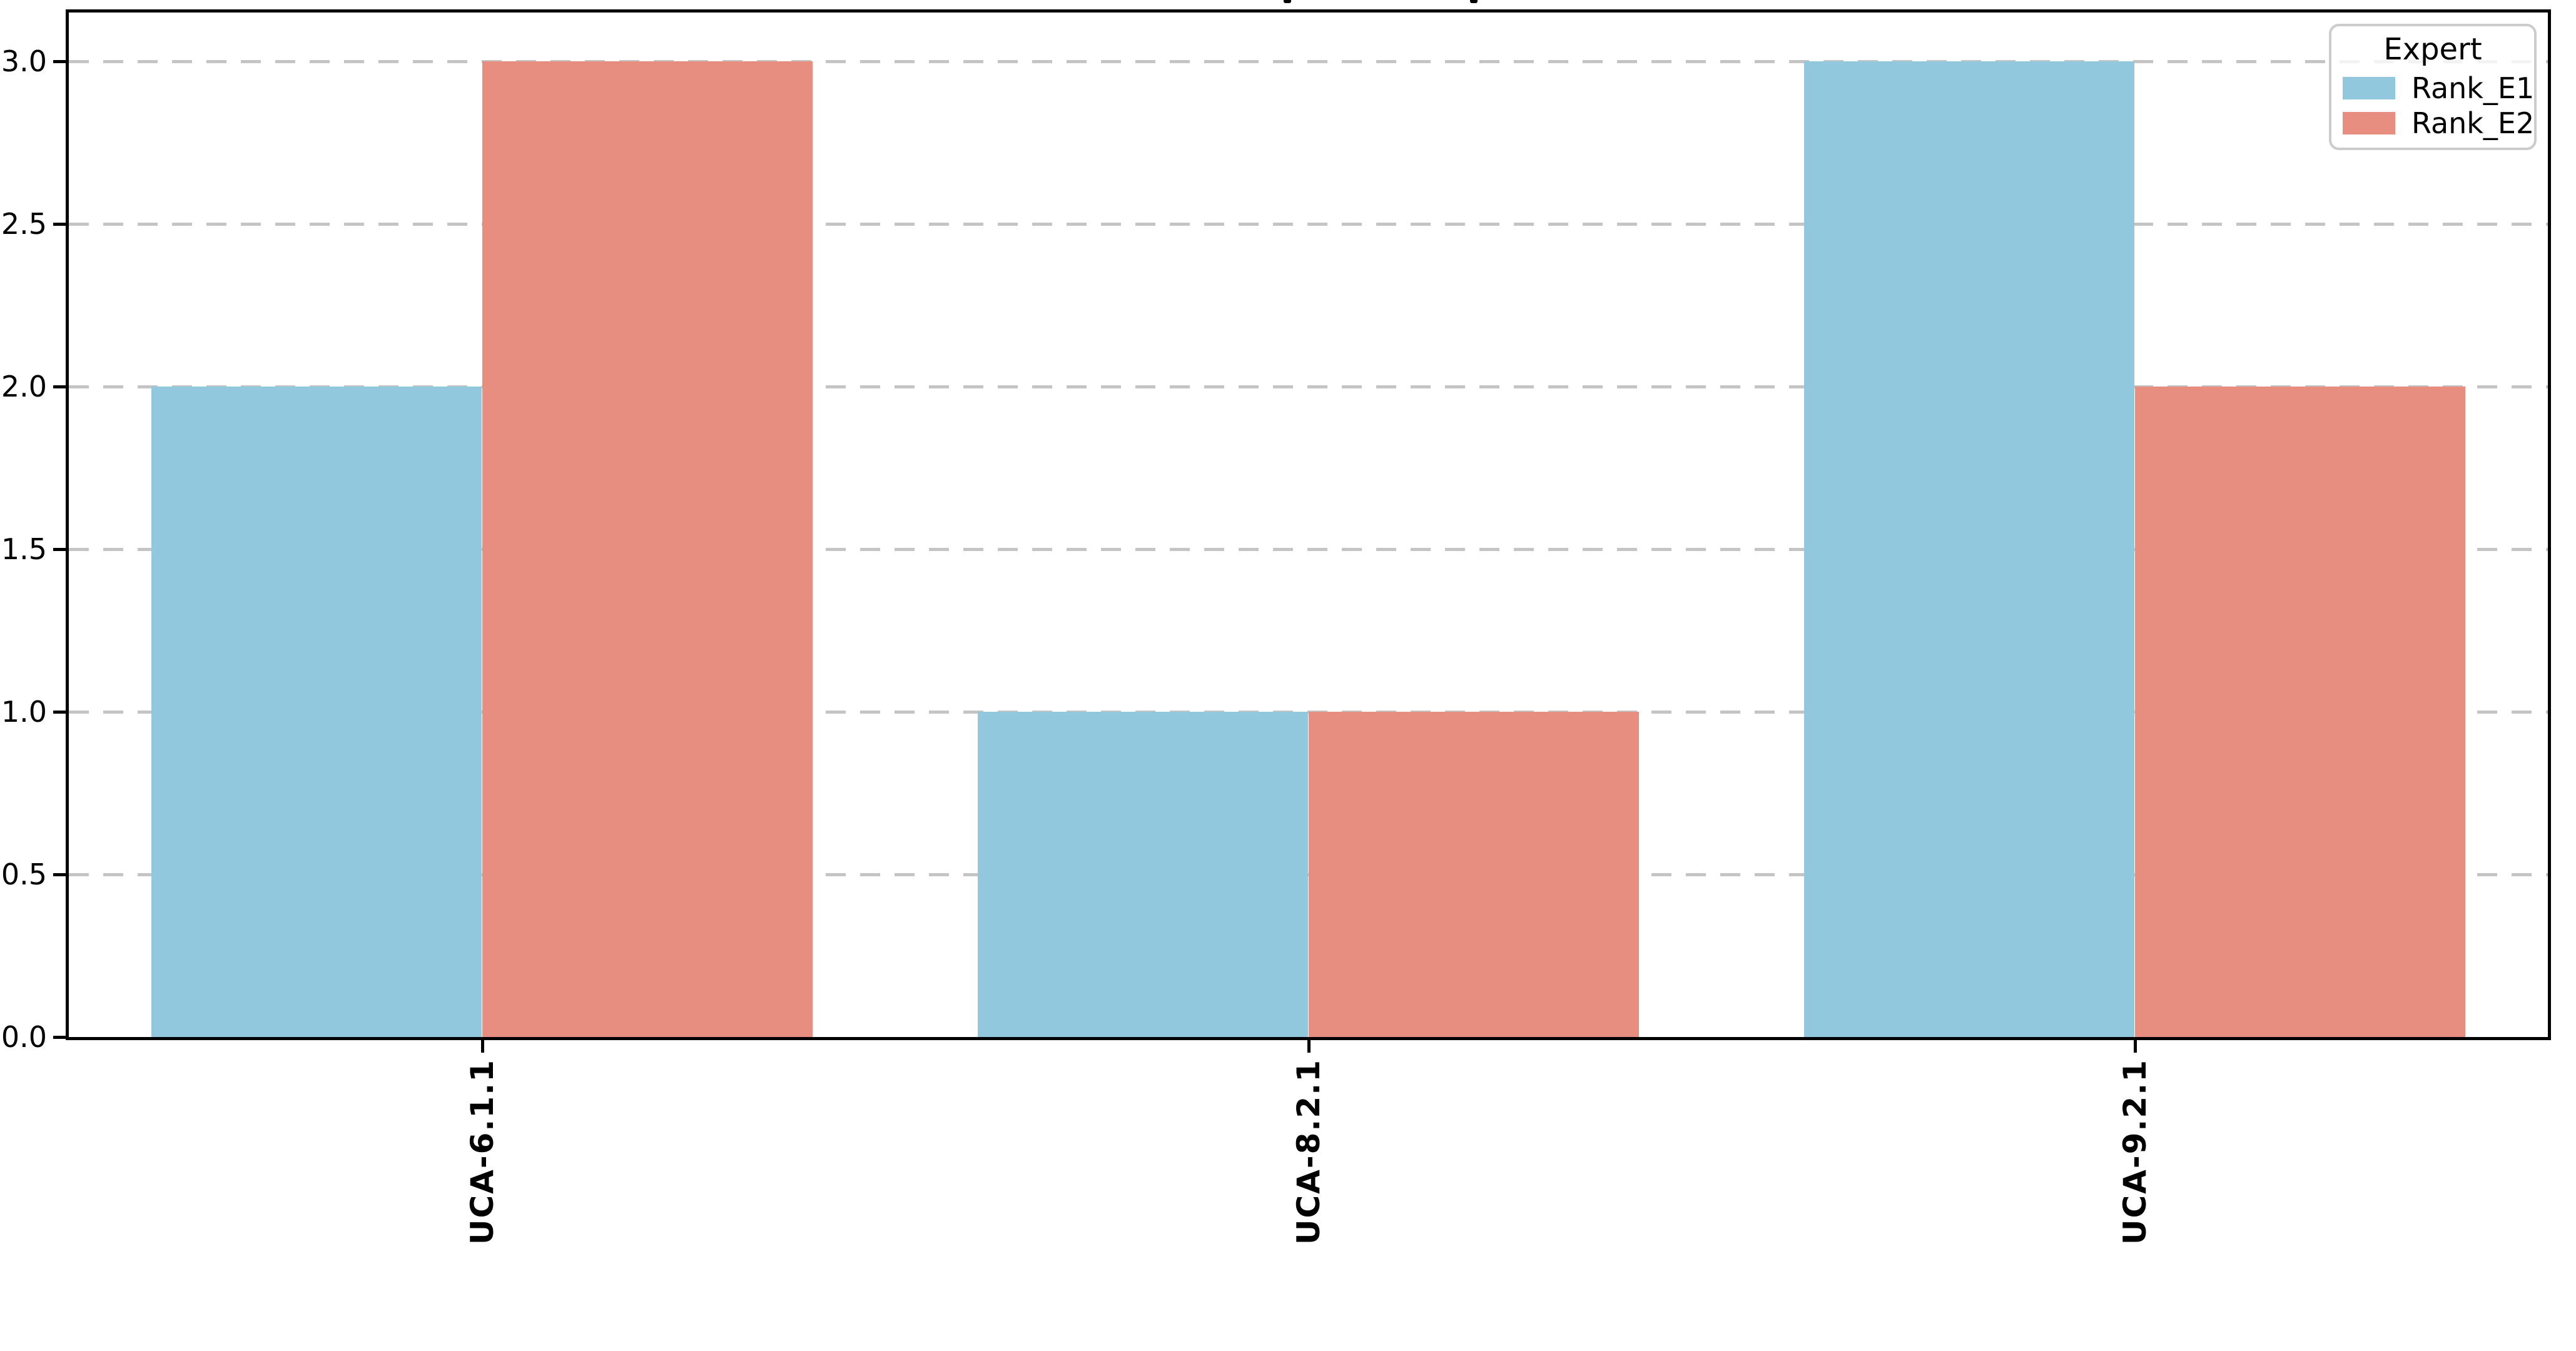 The image size is (2576, 1351). Describe the element at coordinates (316, 712) in the screenshot. I see `bar-UCA-6.1.1-Rank_E1` at that location.